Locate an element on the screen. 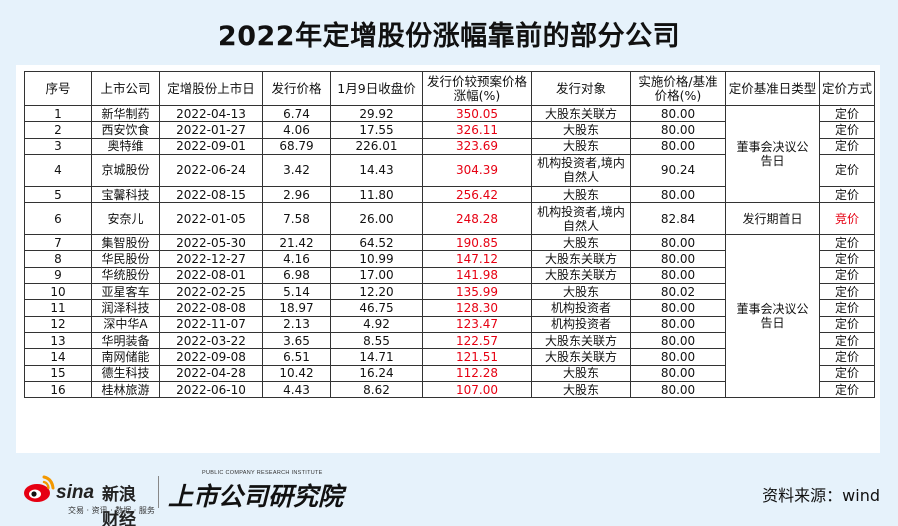 The image size is (898, 526). cell-date: 2022-01-27 is located at coordinates (211, 130).